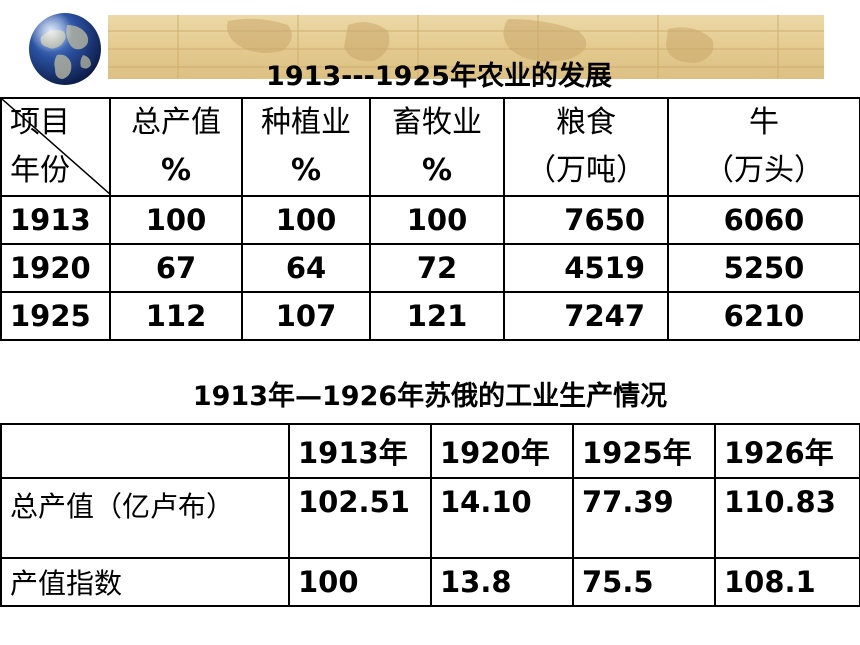 Image resolution: width=860 pixels, height=645 pixels. I want to click on industry-header-row: 1913年 1920年 1925年 1926年, so click(430, 451).